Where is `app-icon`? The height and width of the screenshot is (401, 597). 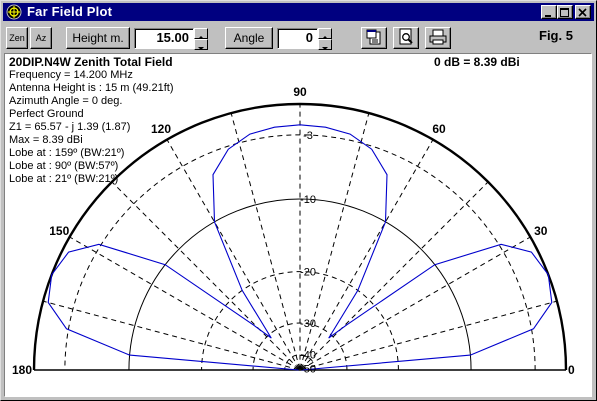 app-icon is located at coordinates (14, 12).